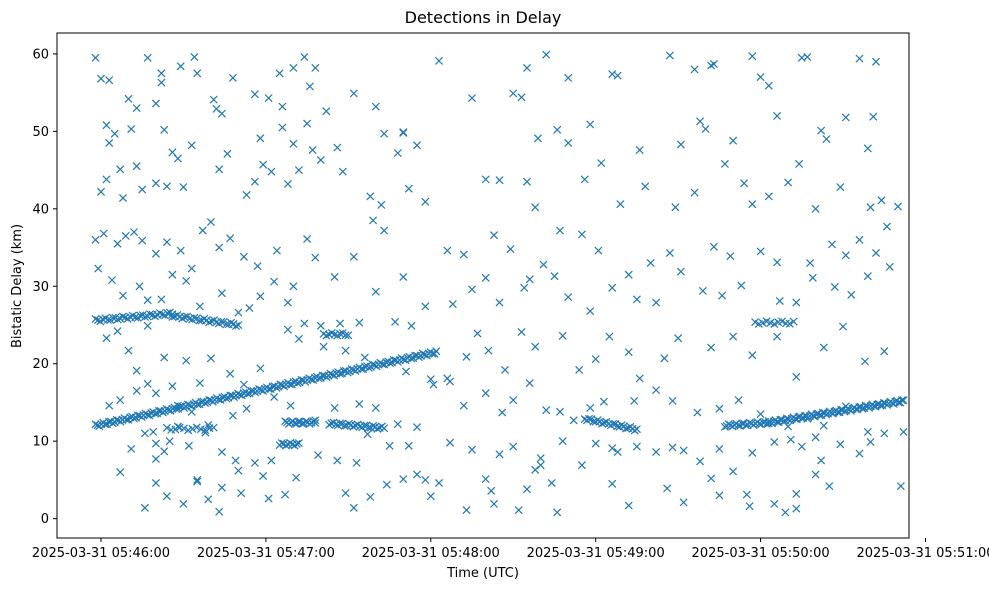  I want to click on y-tick-label: 40, so click(40, 209).